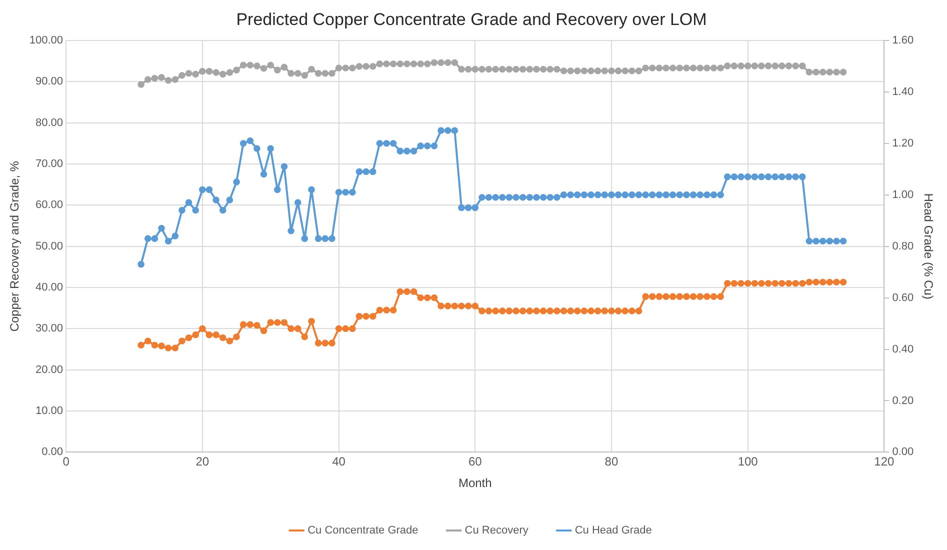  What do you see at coordinates (903, 298) in the screenshot?
I see `y2-tick-label: 0.60` at bounding box center [903, 298].